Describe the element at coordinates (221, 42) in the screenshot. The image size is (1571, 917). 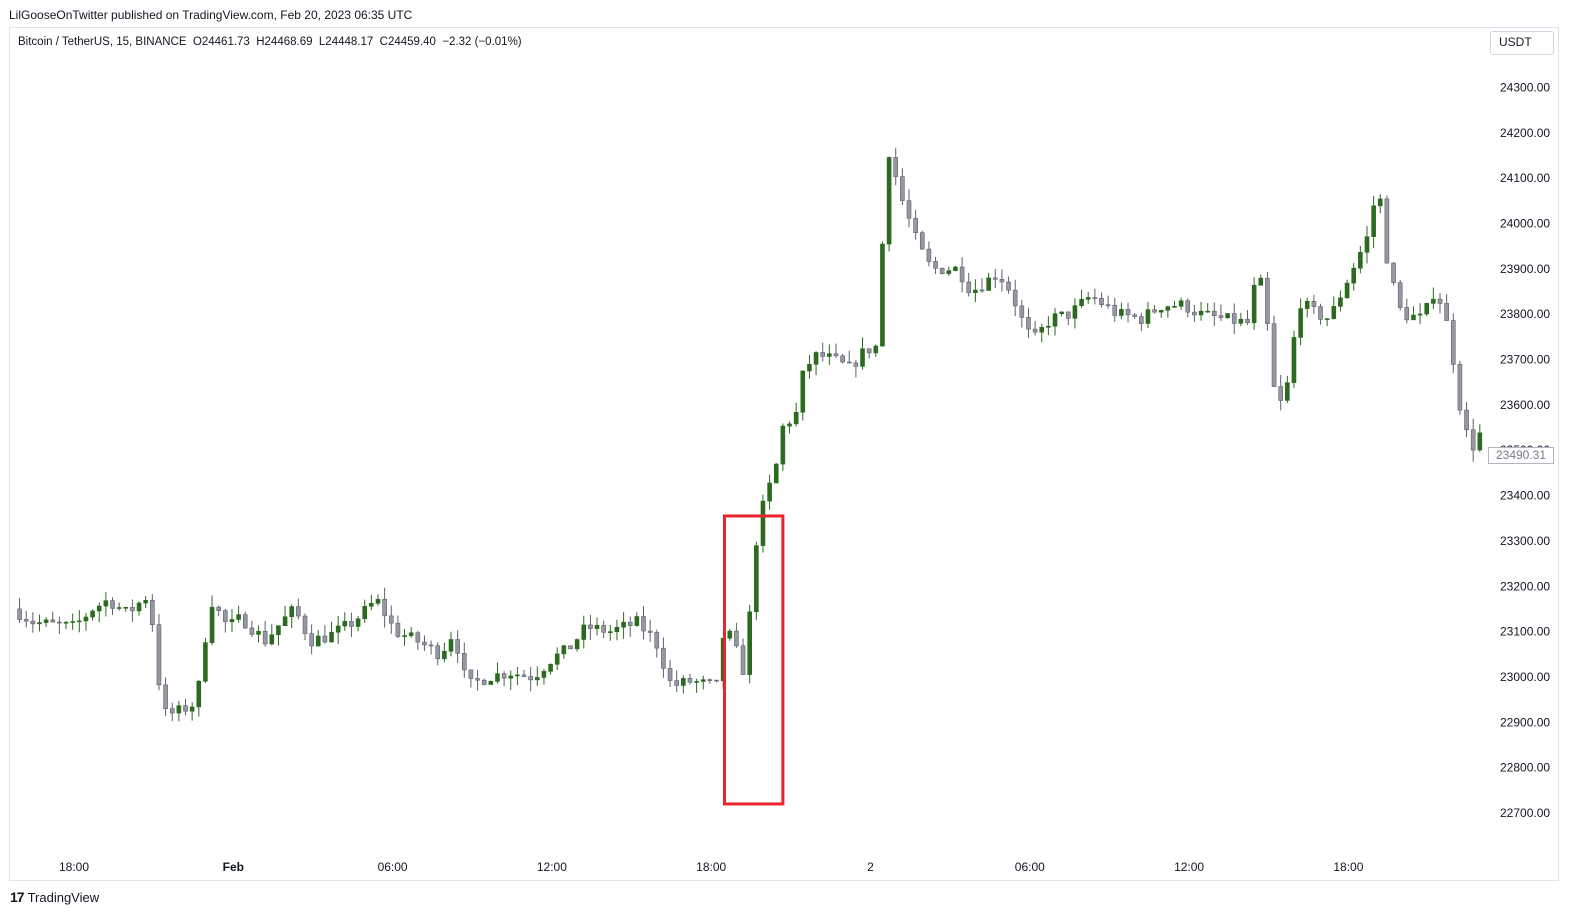
I see `legend-open: O24461.73` at that location.